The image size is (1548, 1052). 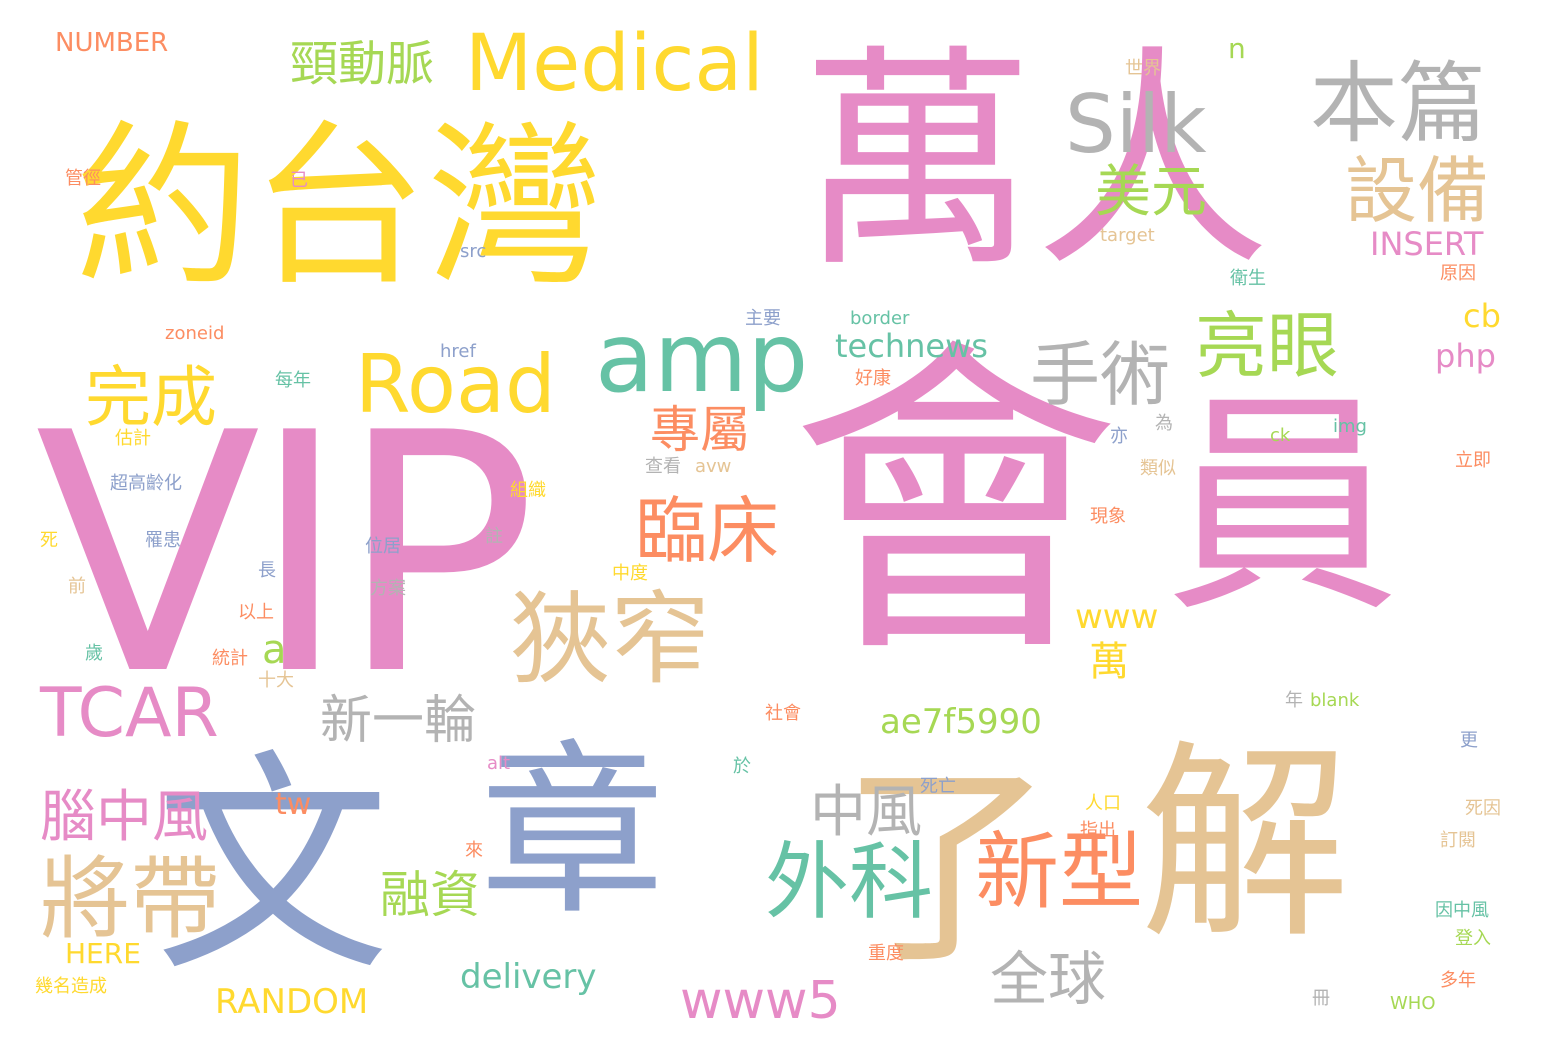 What do you see at coordinates (1267, 346) in the screenshot?
I see `word-liang-yan: 亮眼` at bounding box center [1267, 346].